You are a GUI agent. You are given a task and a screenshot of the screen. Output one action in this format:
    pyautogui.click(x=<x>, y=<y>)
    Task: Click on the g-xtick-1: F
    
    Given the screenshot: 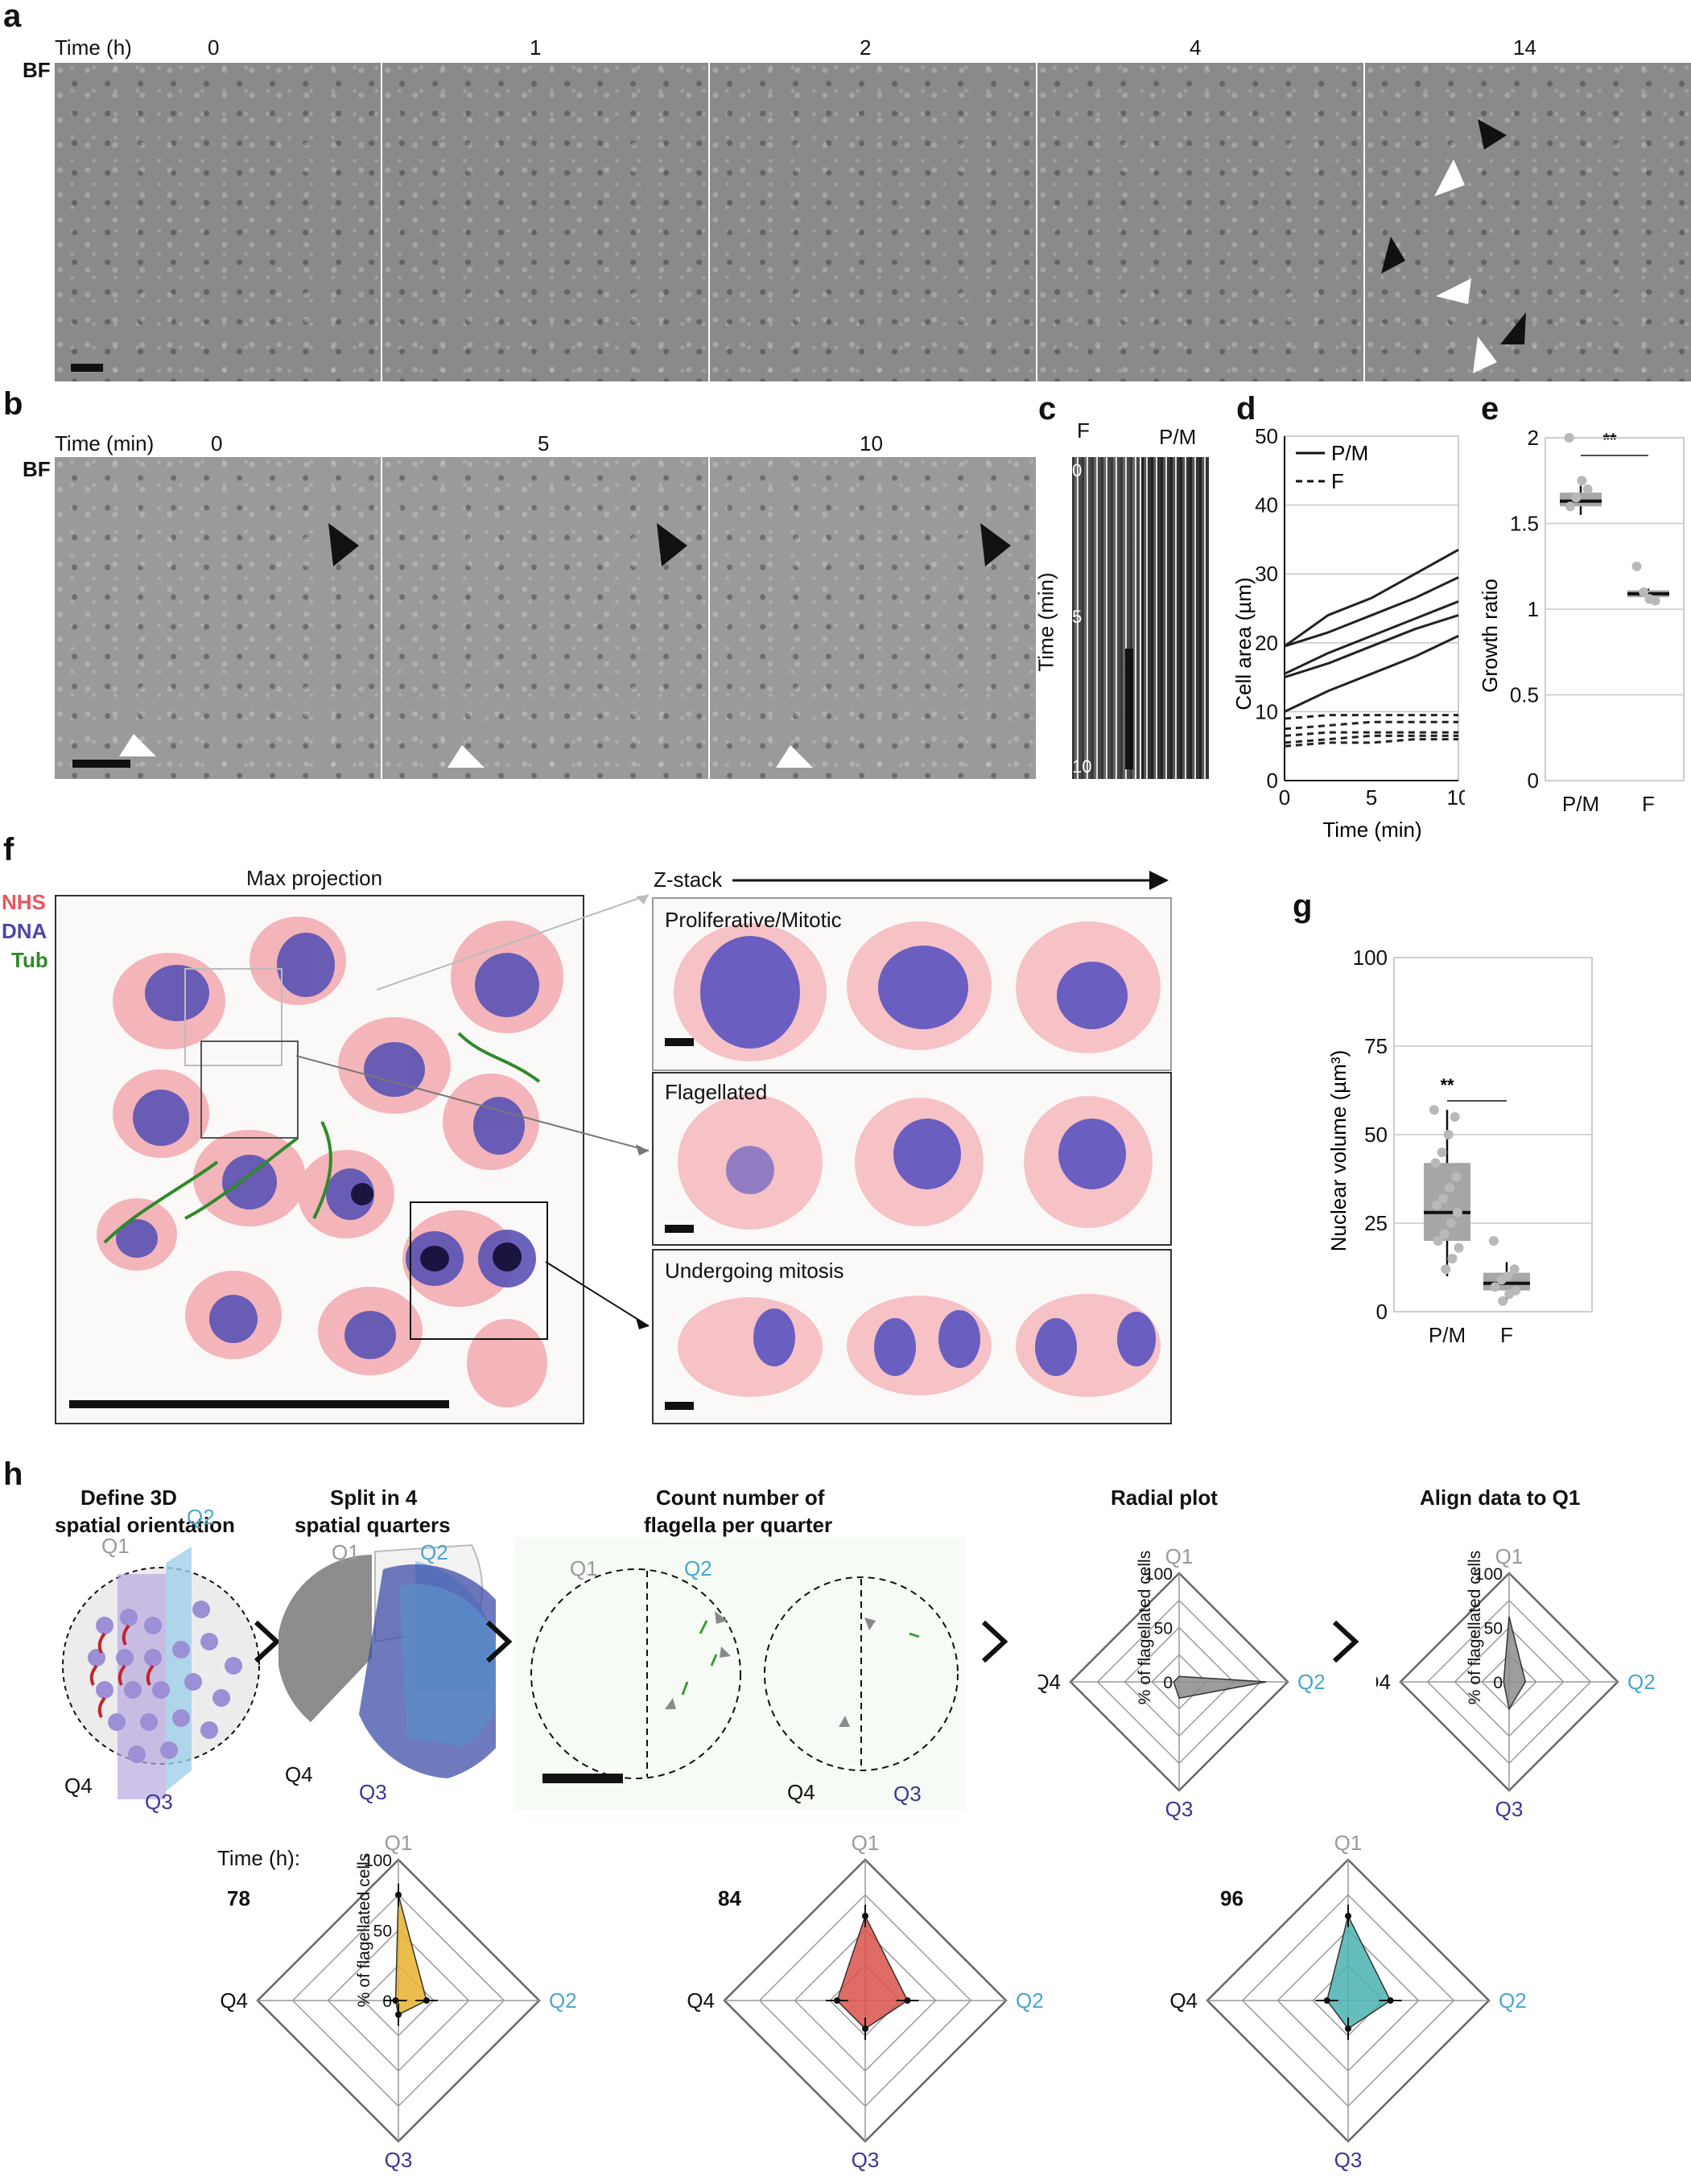 What is the action you would take?
    pyautogui.click(x=1506, y=1335)
    